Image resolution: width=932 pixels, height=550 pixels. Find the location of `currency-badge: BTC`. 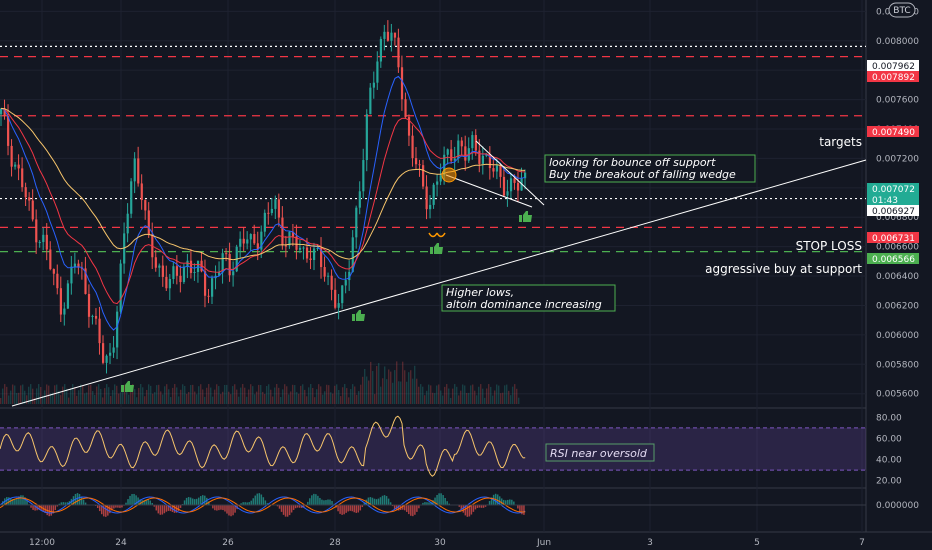

currency-badge: BTC is located at coordinates (902, 10).